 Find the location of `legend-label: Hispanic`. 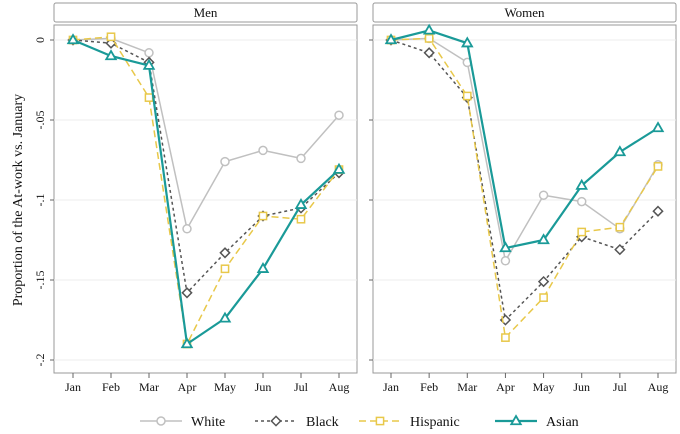

legend-label: Hispanic is located at coordinates (435, 422).